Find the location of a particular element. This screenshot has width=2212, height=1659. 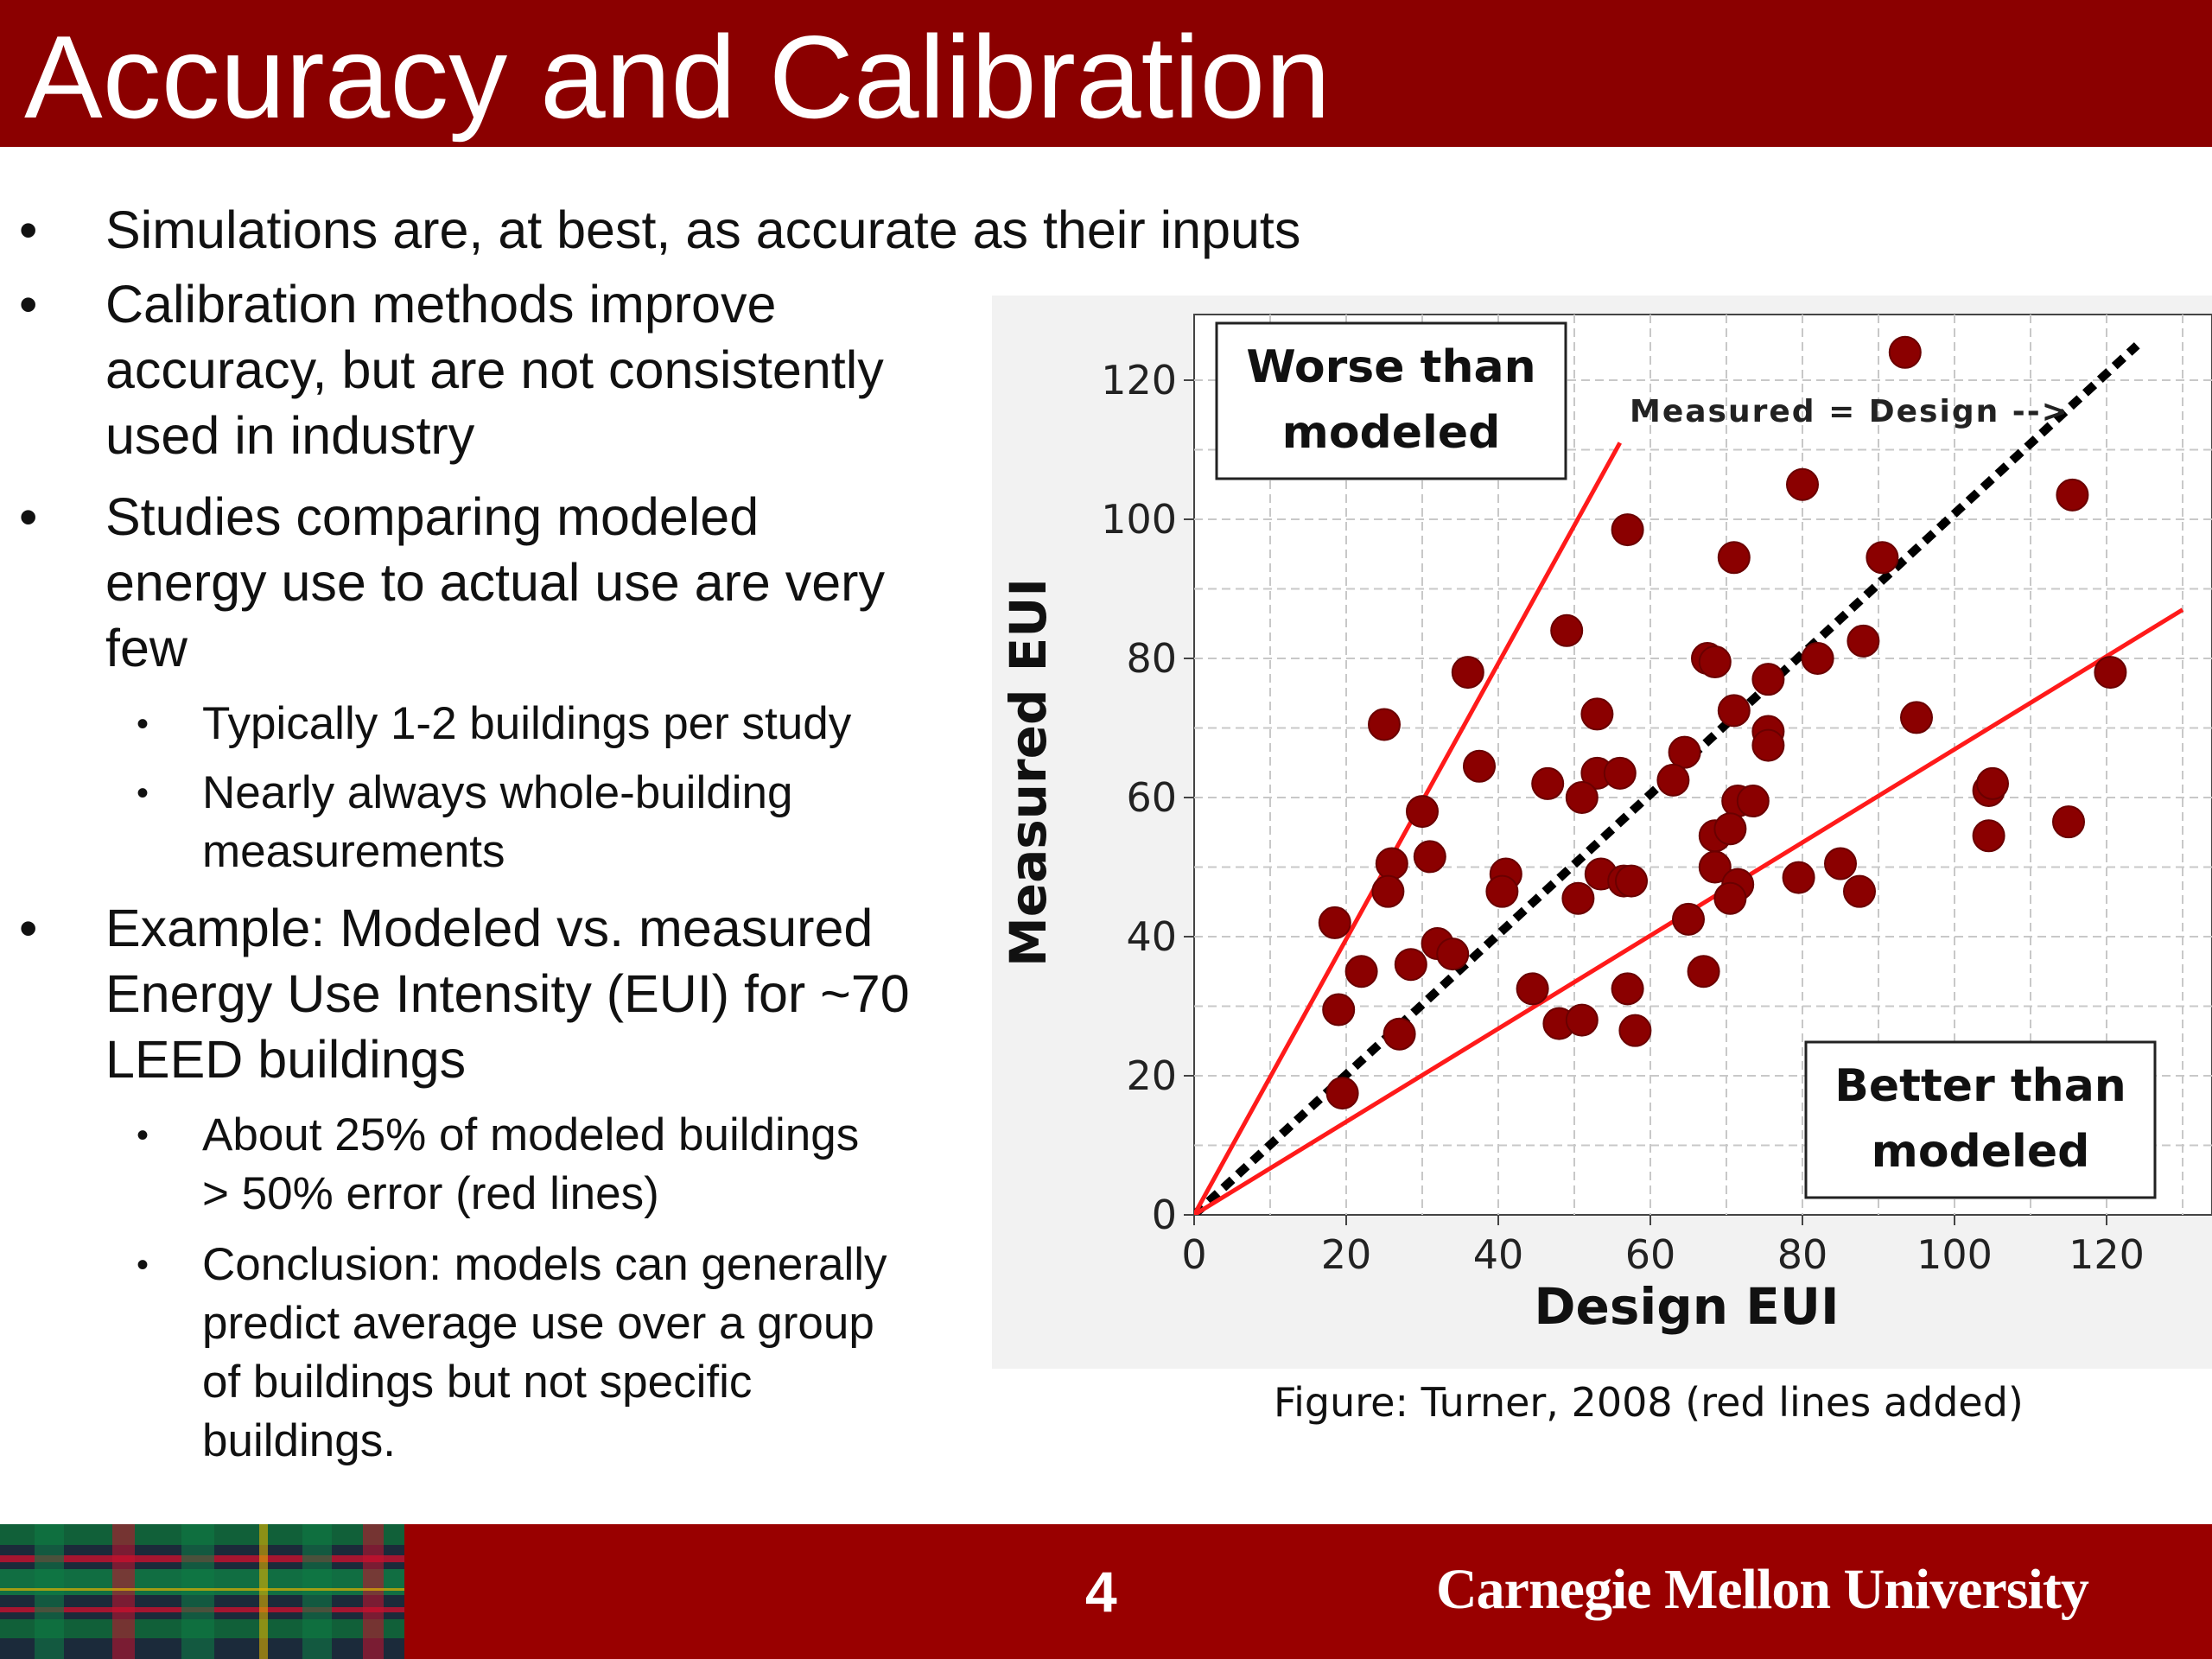

bullet-text: Calibration methods improve is located at coordinates (441, 304).